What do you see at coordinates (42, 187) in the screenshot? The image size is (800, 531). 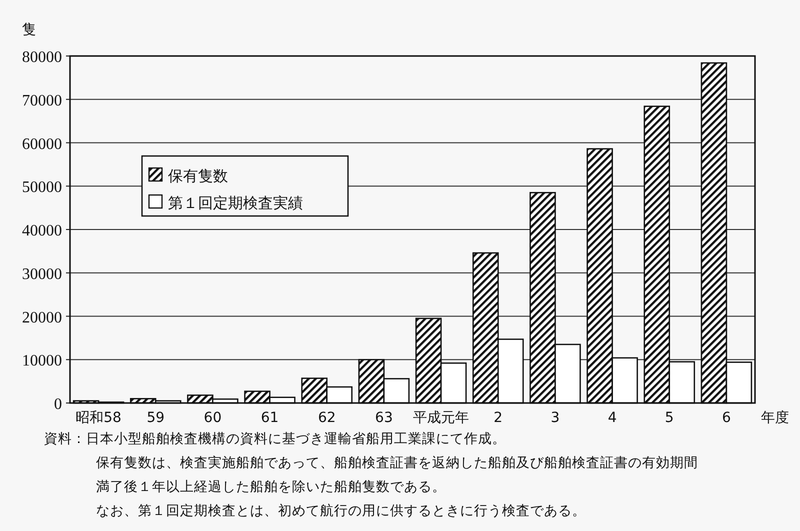 I see `y-tick-label: 50000` at bounding box center [42, 187].